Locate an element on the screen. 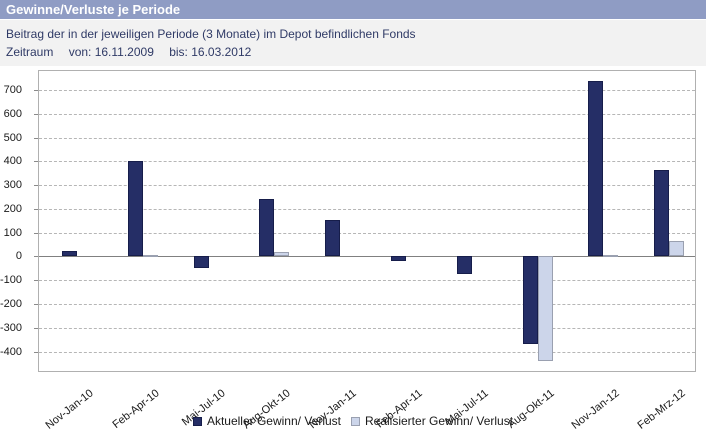 The width and height of the screenshot is (706, 446). legend-item-realisiert: Realisierter Gewinn/ Verlust is located at coordinates (432, 421).